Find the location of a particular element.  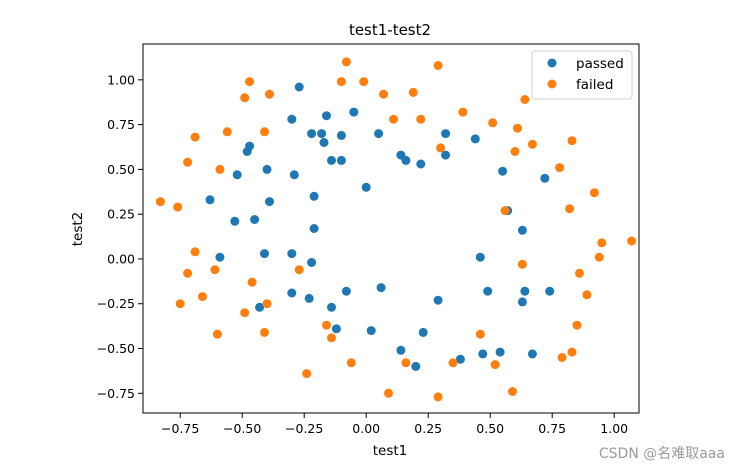

legend-marker-failed is located at coordinates (552, 84).